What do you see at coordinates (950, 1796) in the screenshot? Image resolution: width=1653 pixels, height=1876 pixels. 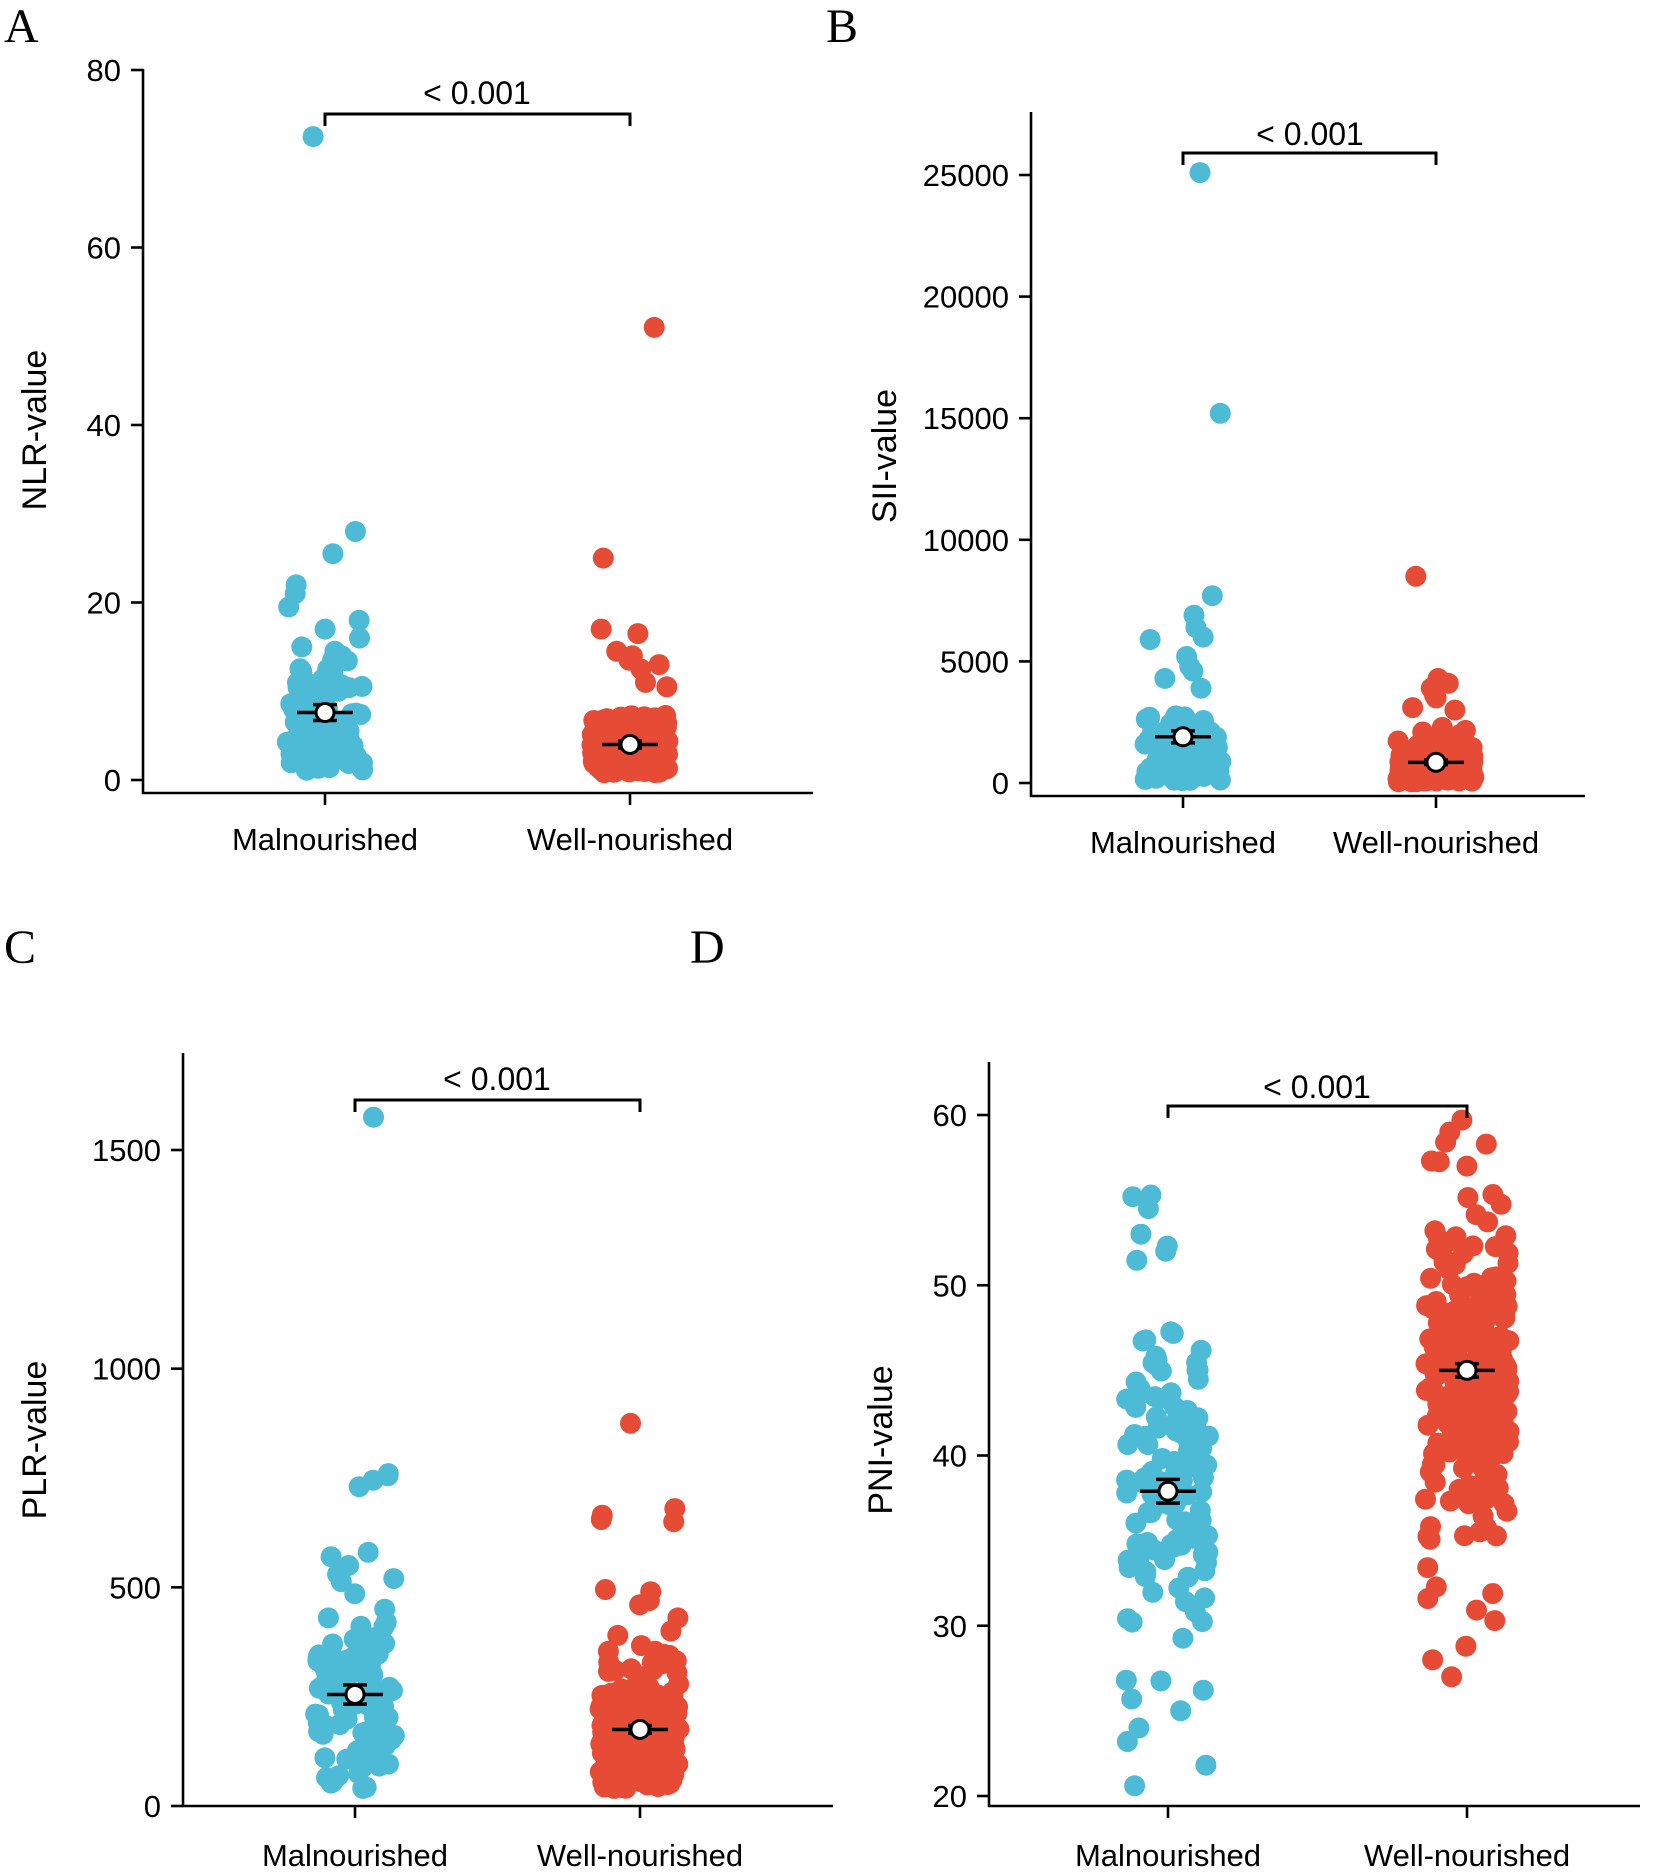 I see `y-tick-label: 20` at bounding box center [950, 1796].